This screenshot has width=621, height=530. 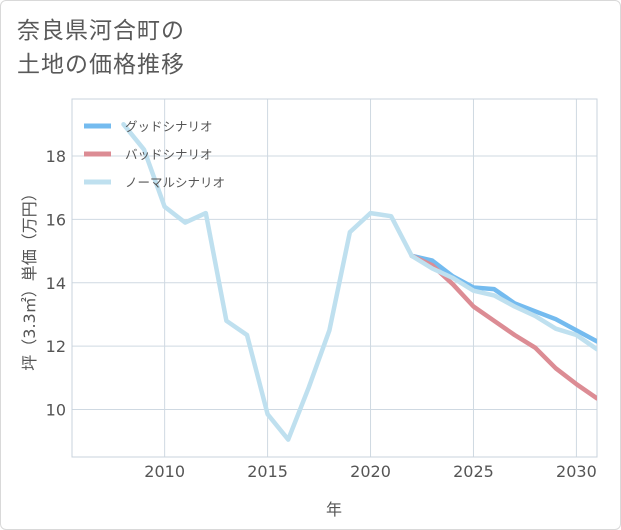 I want to click on x-tick-2025: 2025, so click(x=473, y=471).